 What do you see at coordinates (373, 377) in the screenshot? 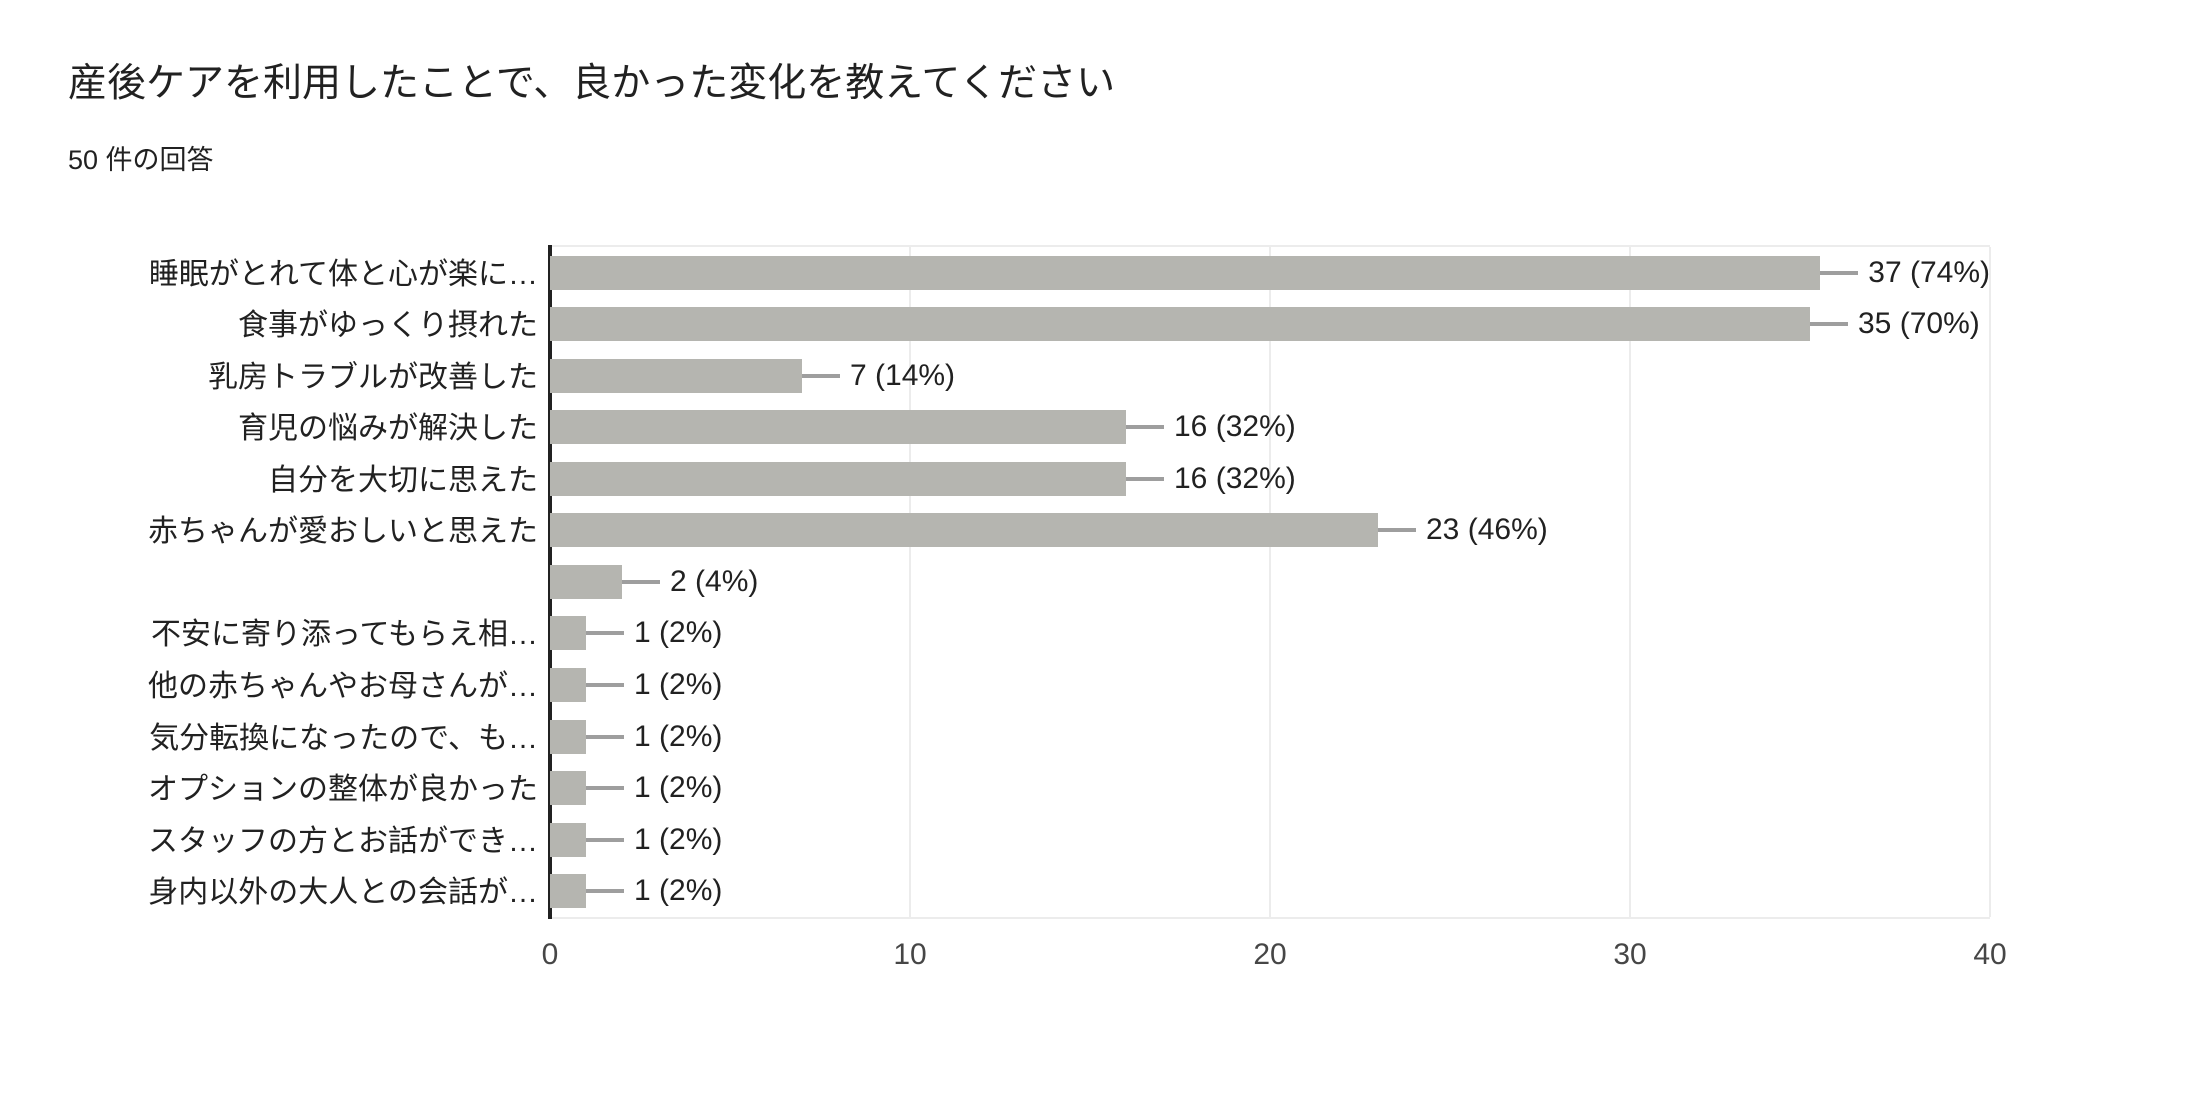
I see `category-label: 乳房トラブルが改善した` at bounding box center [373, 377].